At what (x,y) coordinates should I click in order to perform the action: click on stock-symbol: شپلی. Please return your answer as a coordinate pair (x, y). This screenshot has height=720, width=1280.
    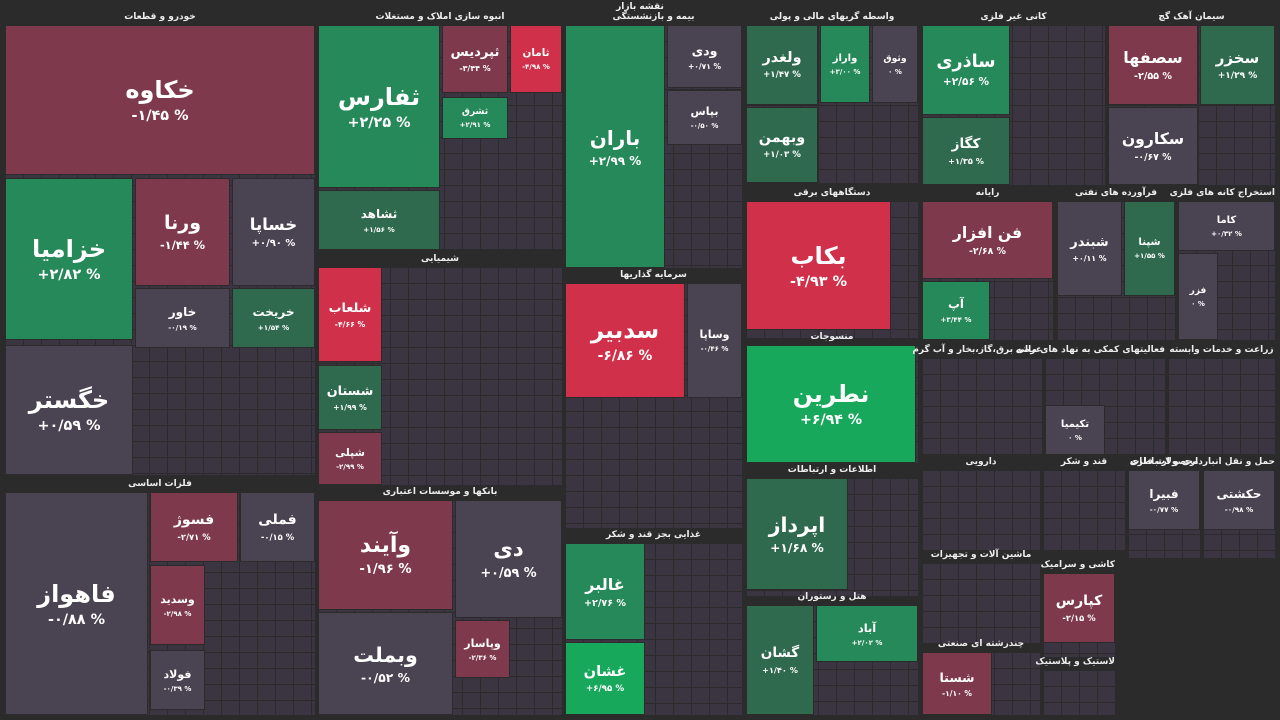
    Looking at the image, I should click on (350, 452).